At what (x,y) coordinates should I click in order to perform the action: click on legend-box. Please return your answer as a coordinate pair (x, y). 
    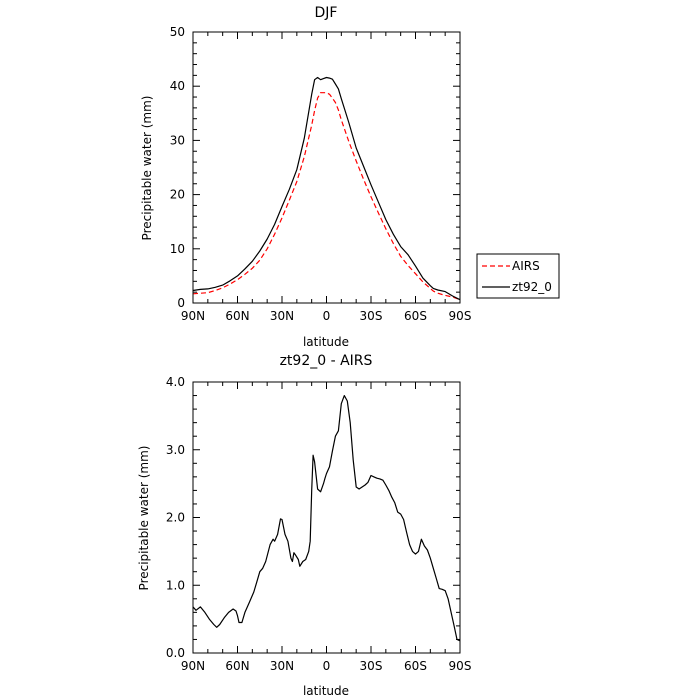
    Looking at the image, I should click on (518, 276).